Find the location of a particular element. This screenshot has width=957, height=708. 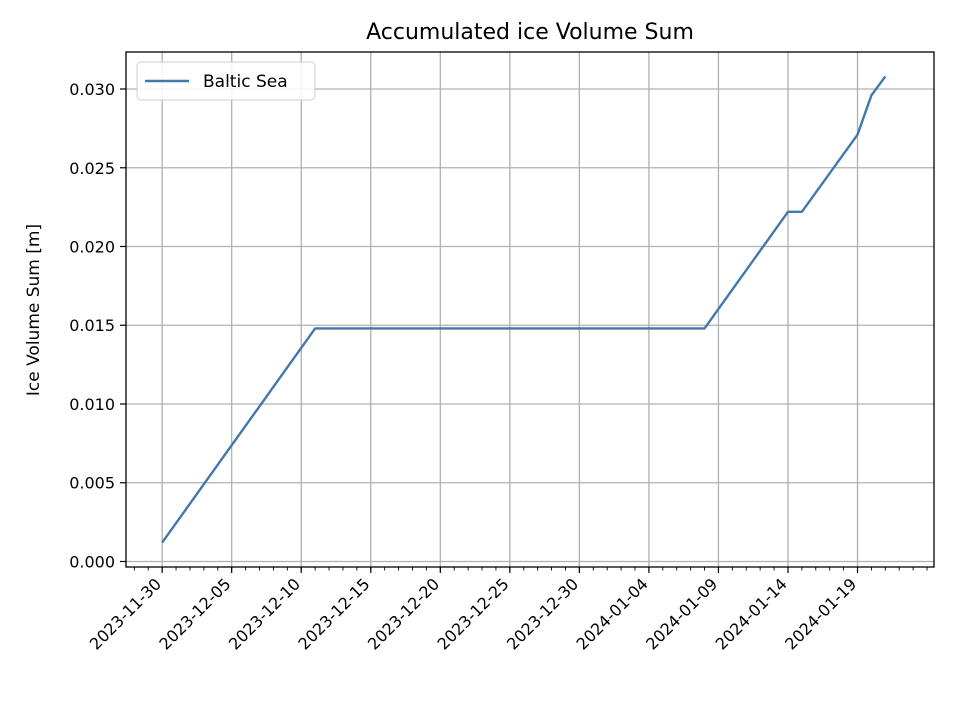

legend-box is located at coordinates (226, 81).